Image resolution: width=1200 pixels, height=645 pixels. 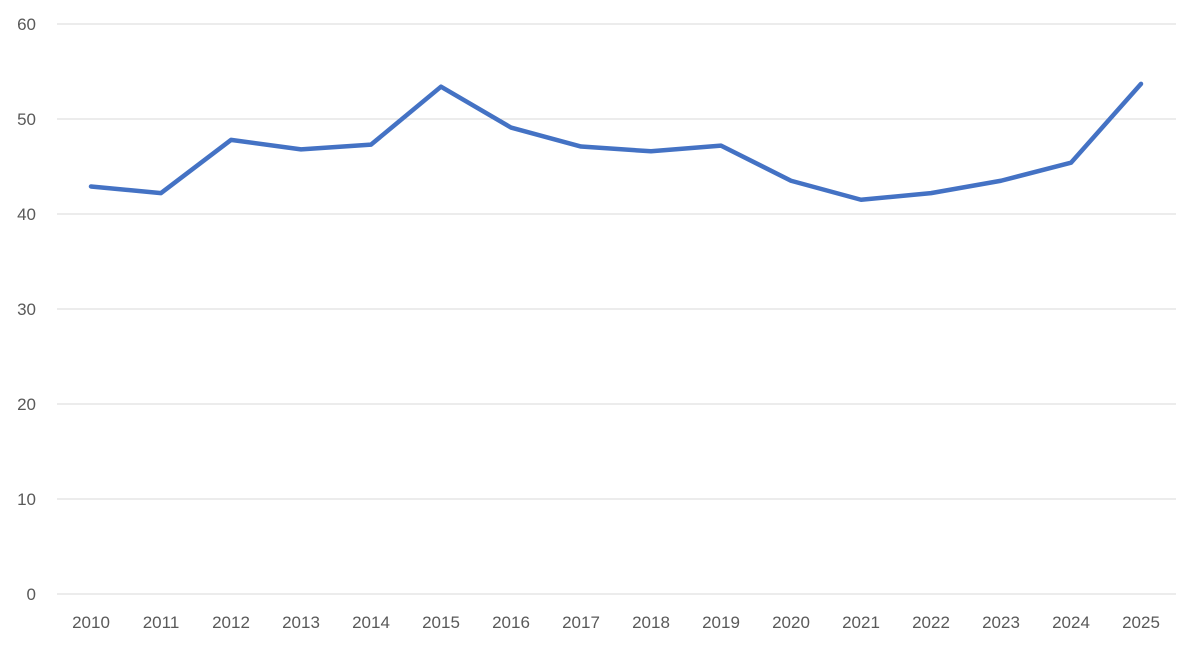 What do you see at coordinates (26, 404) in the screenshot?
I see `y-tick-label: 20` at bounding box center [26, 404].